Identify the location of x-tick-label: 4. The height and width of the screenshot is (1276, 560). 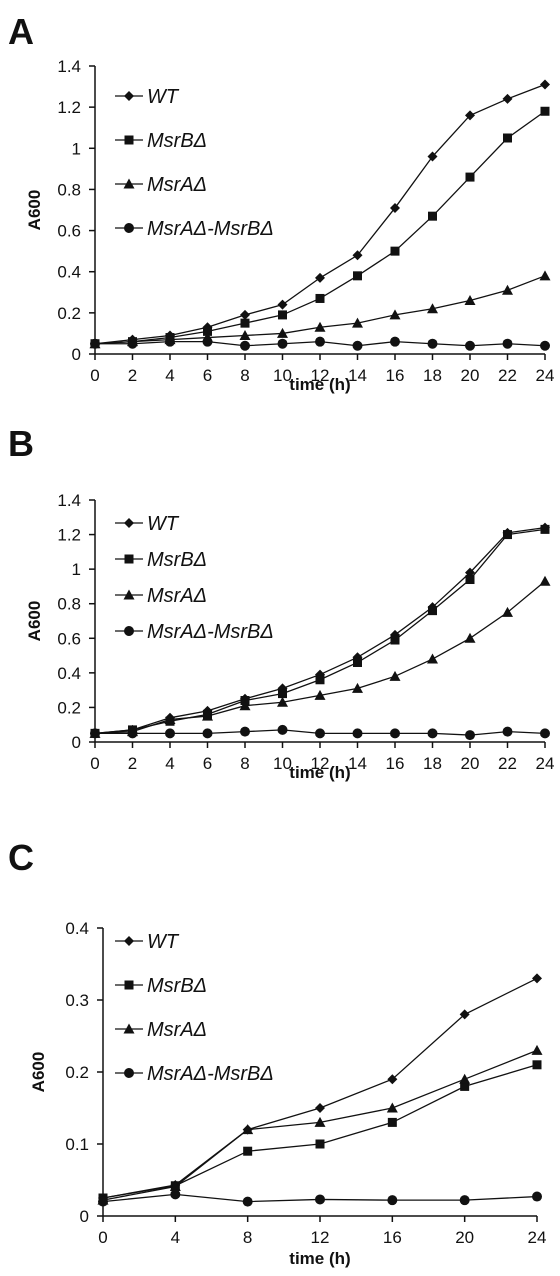
(169, 763).